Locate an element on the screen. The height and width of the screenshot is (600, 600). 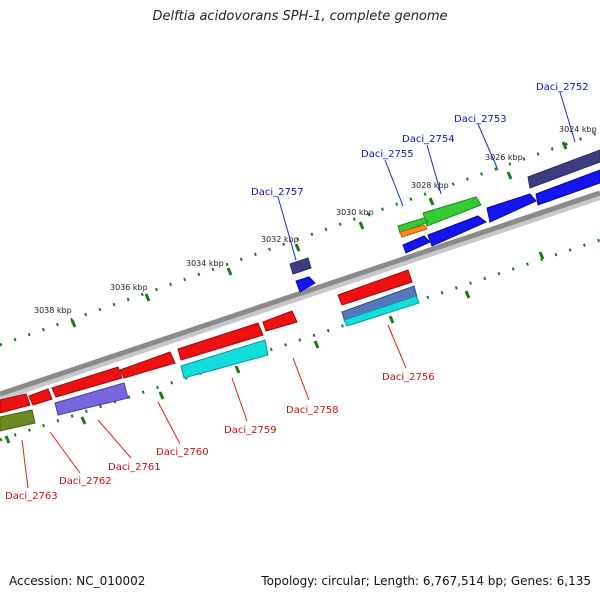
tick-label: 3024 kbp is located at coordinates (578, 129).